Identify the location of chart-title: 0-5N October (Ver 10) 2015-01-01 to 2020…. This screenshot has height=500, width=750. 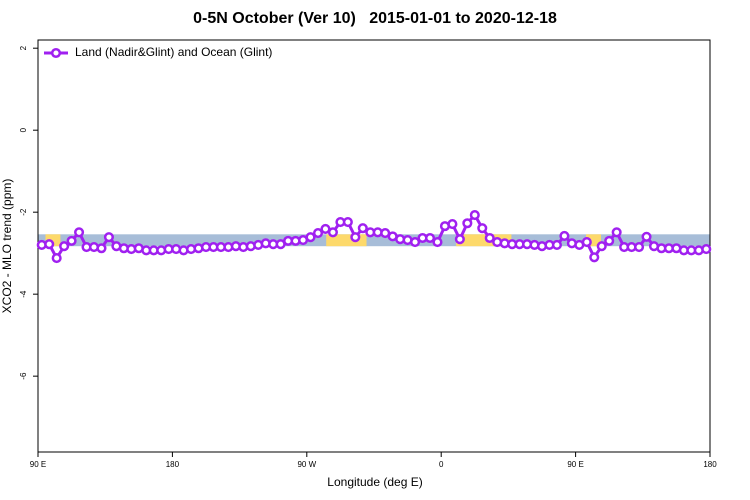
(375, 18).